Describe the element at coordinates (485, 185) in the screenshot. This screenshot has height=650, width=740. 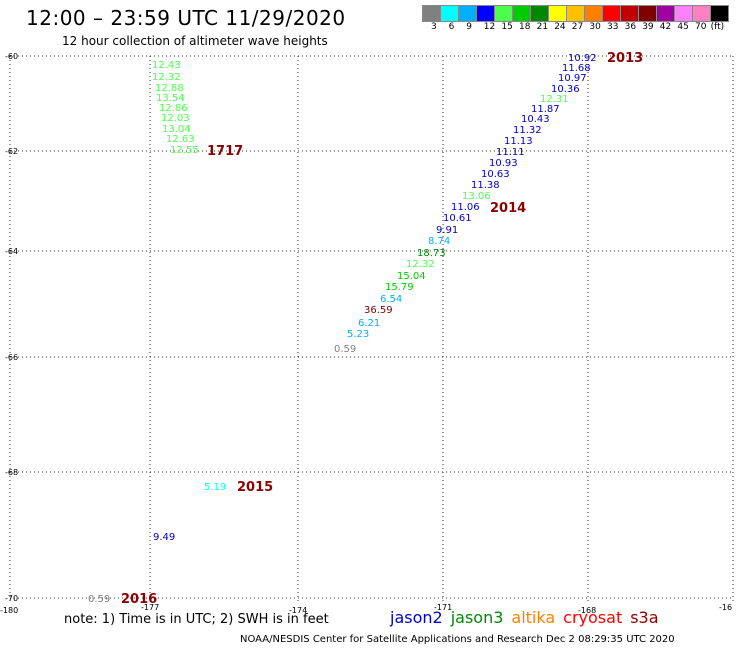
I see `wave-height-label: 11.38` at that location.